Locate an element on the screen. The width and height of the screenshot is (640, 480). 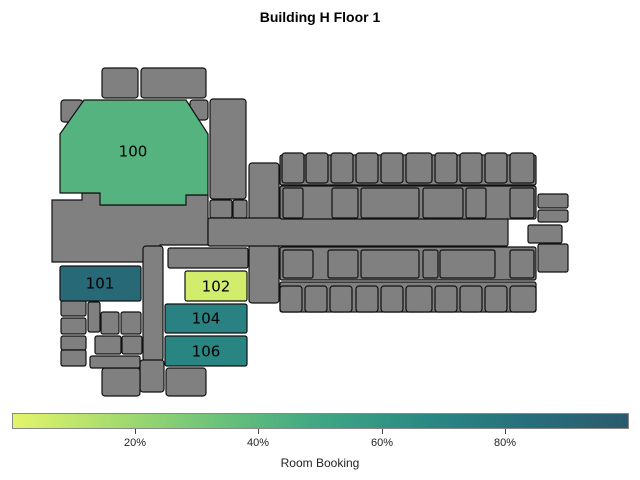
colorbar-tick-80: 80% is located at coordinates (505, 443).